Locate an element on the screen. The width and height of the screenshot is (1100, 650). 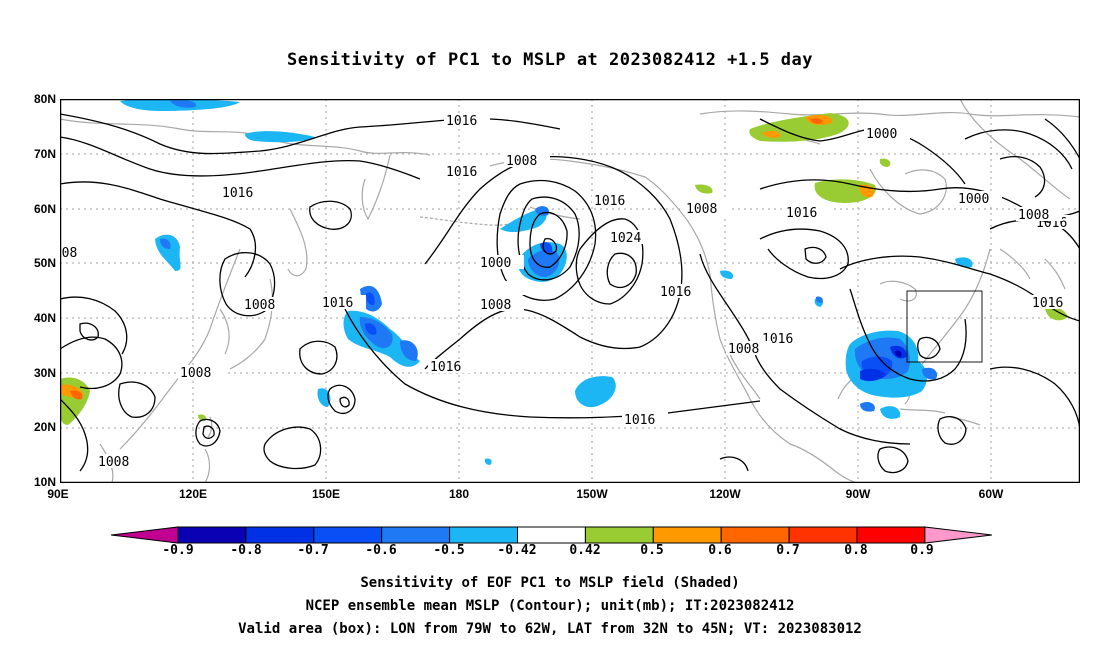
lon-label: 90E is located at coordinates (58, 494).